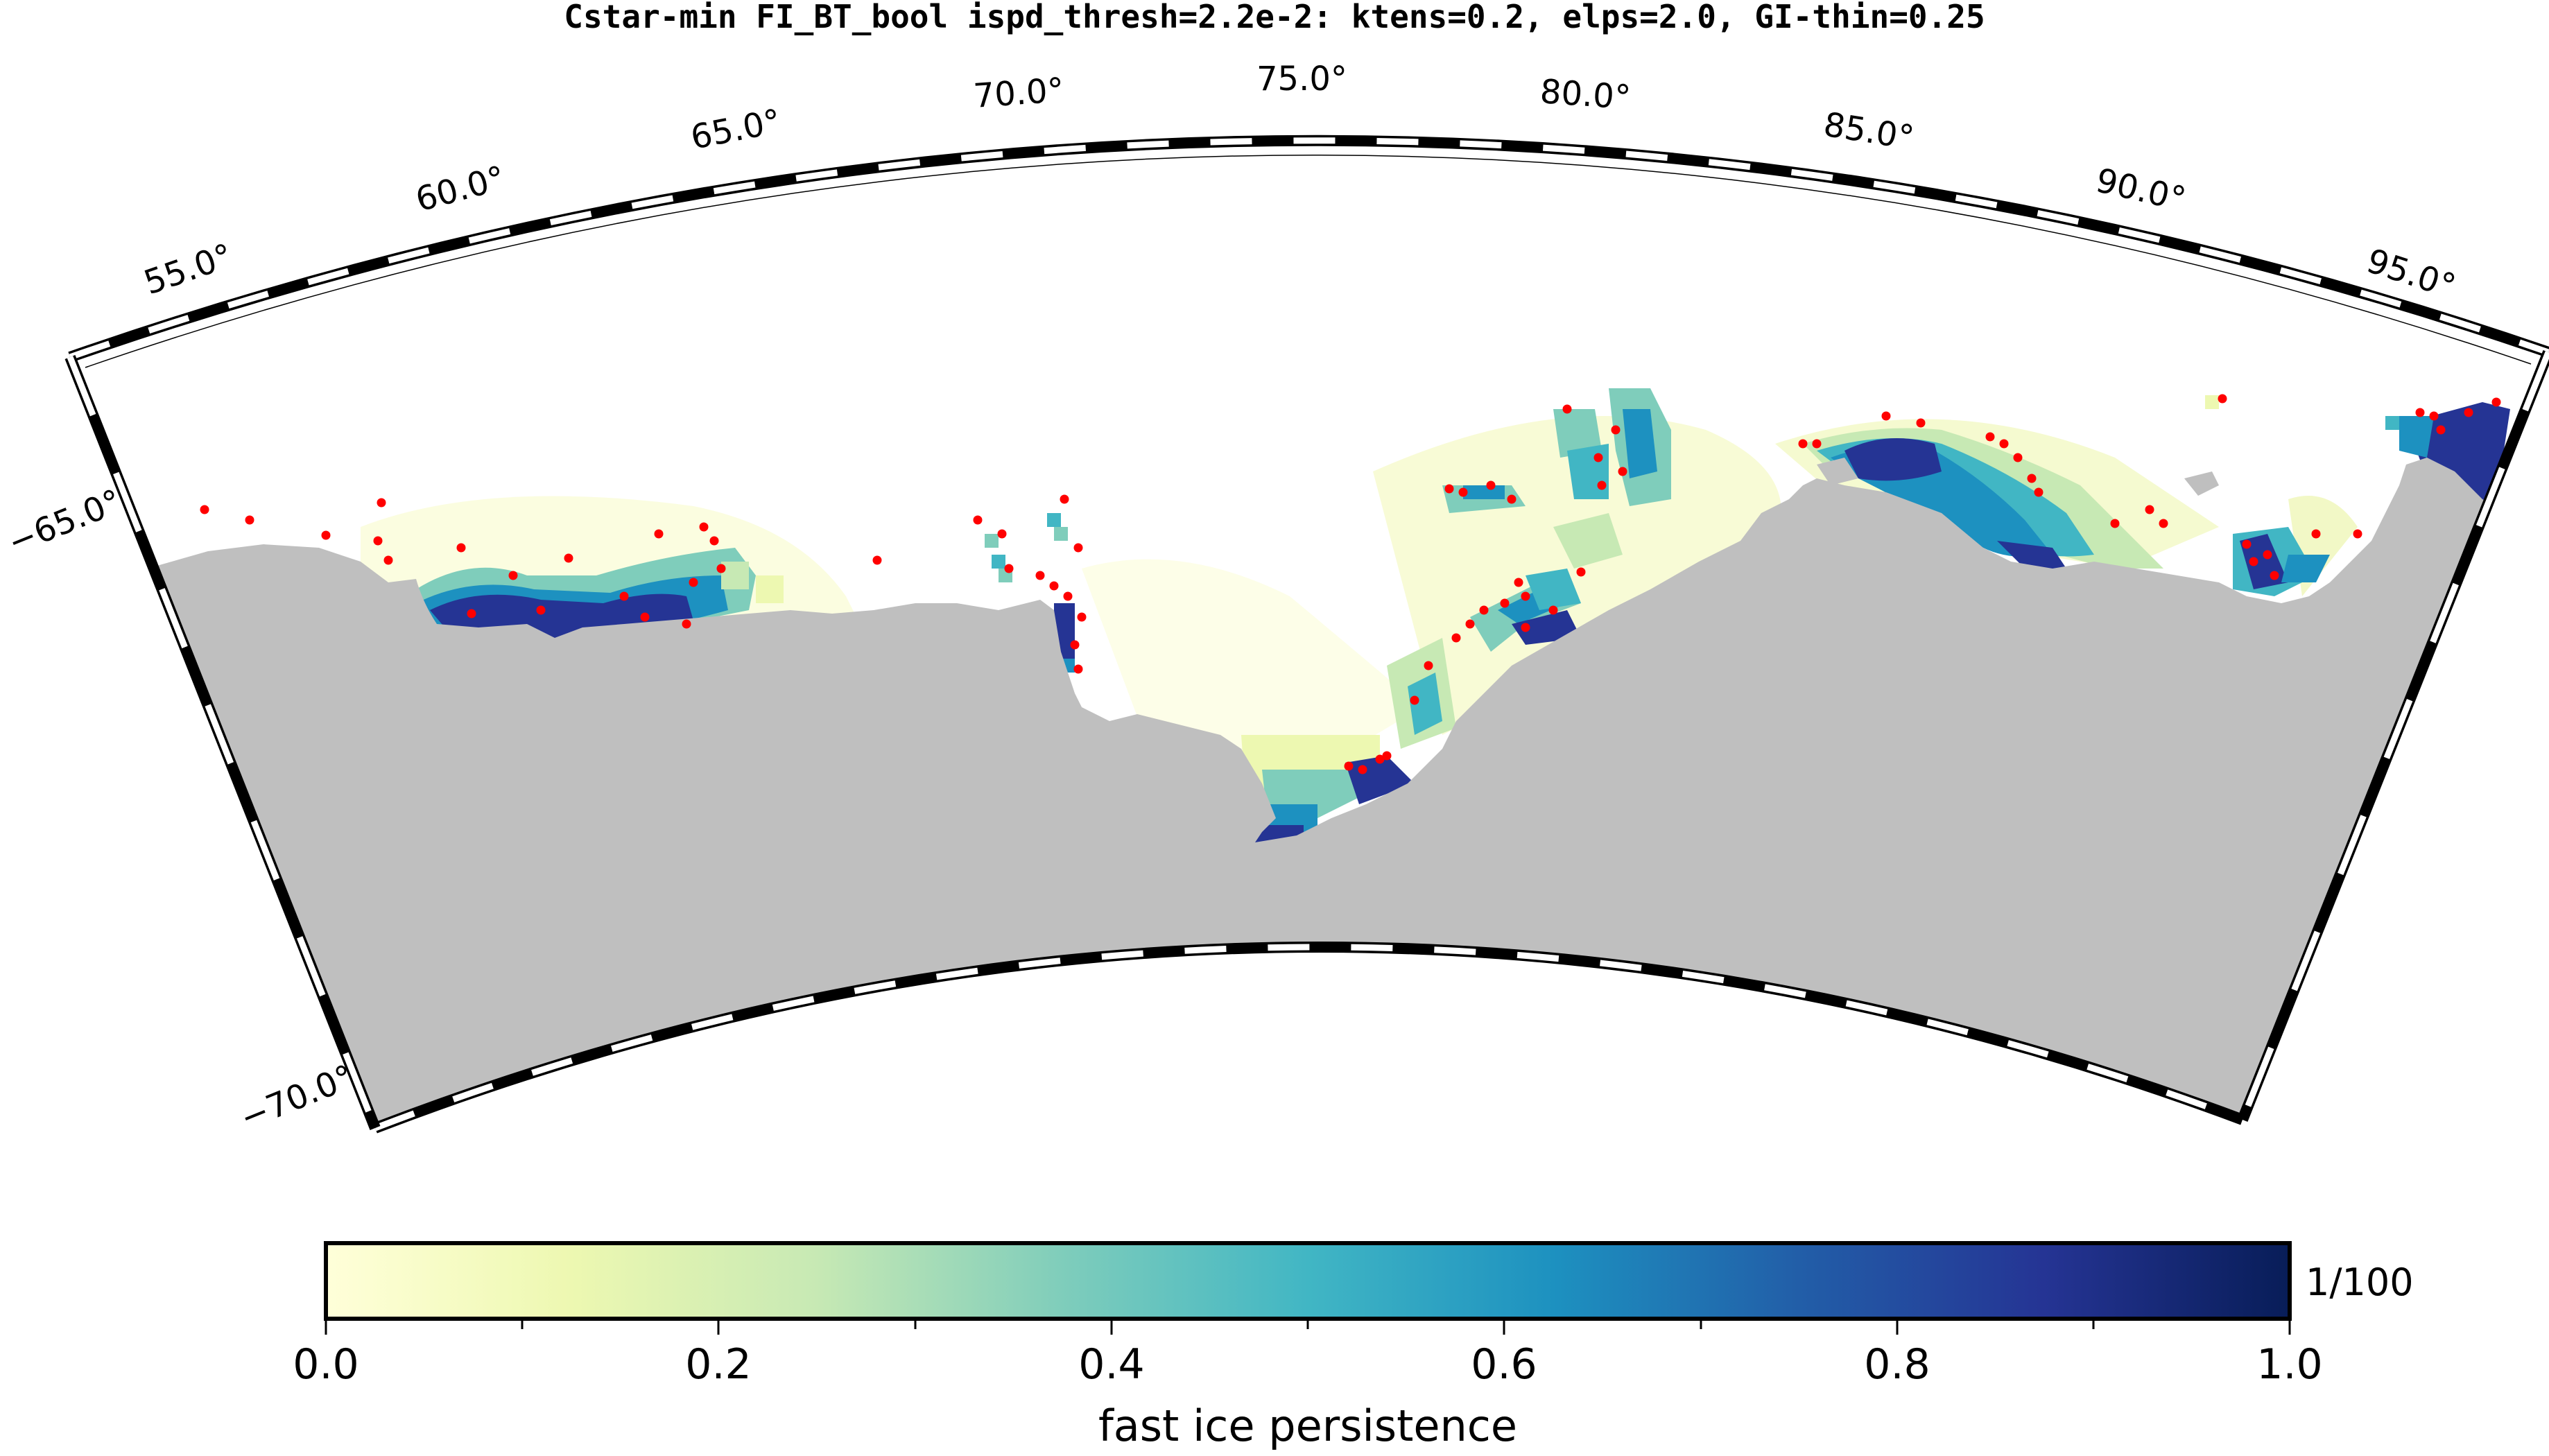 This screenshot has width=2549, height=1456. What do you see at coordinates (2360, 1282) in the screenshot?
I see `colorbar-unit: 1/100` at bounding box center [2360, 1282].